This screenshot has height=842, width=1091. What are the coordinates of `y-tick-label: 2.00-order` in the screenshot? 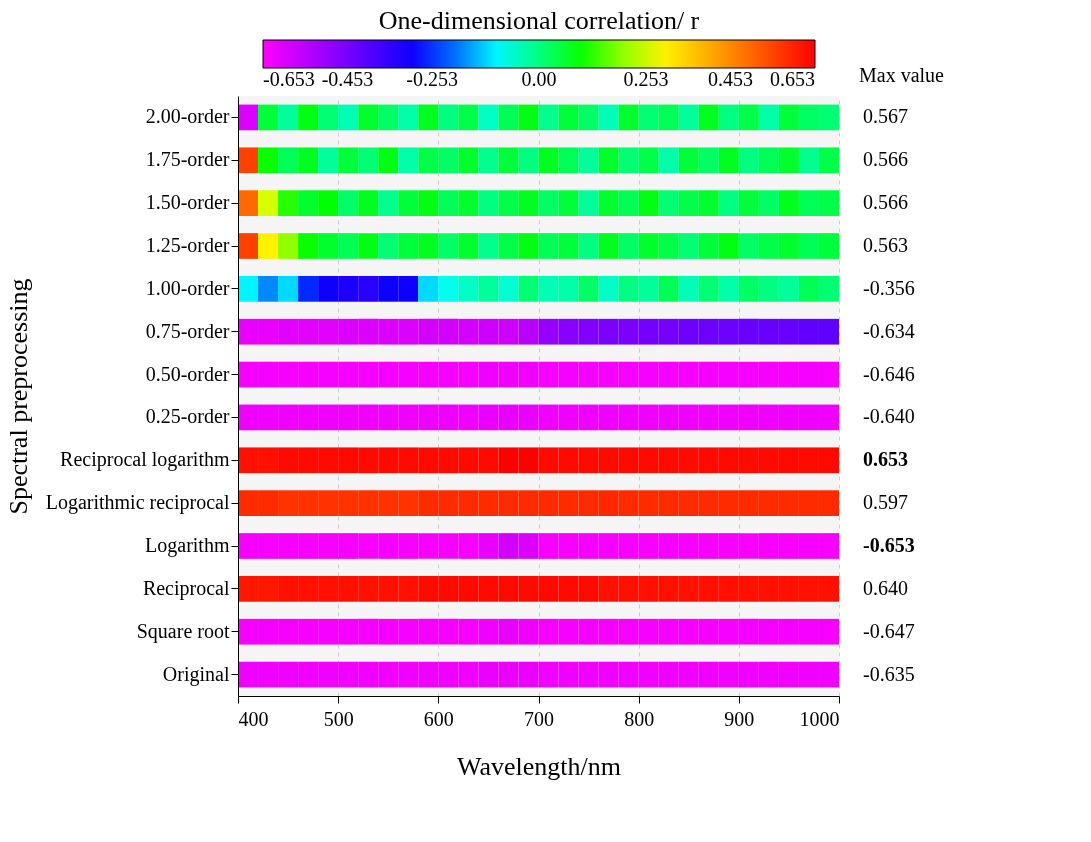 It's located at (187, 116).